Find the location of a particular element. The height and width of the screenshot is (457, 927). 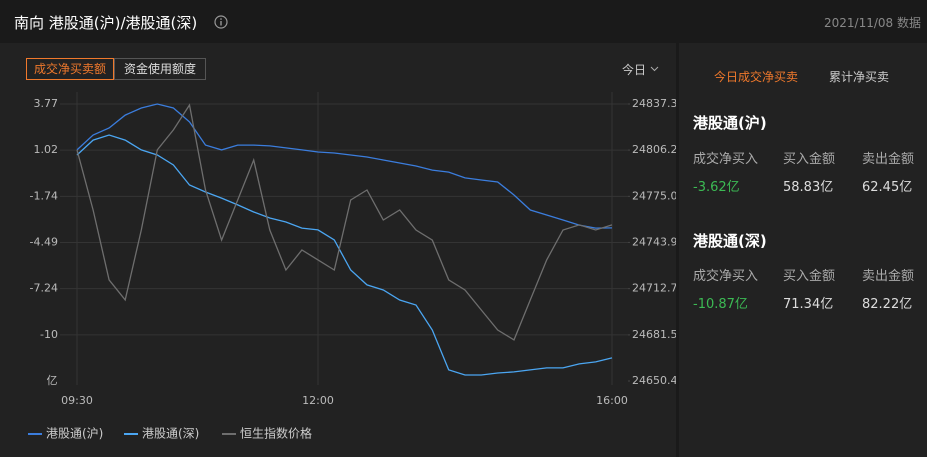

legend-label: 恒生指数价格 is located at coordinates (276, 433).